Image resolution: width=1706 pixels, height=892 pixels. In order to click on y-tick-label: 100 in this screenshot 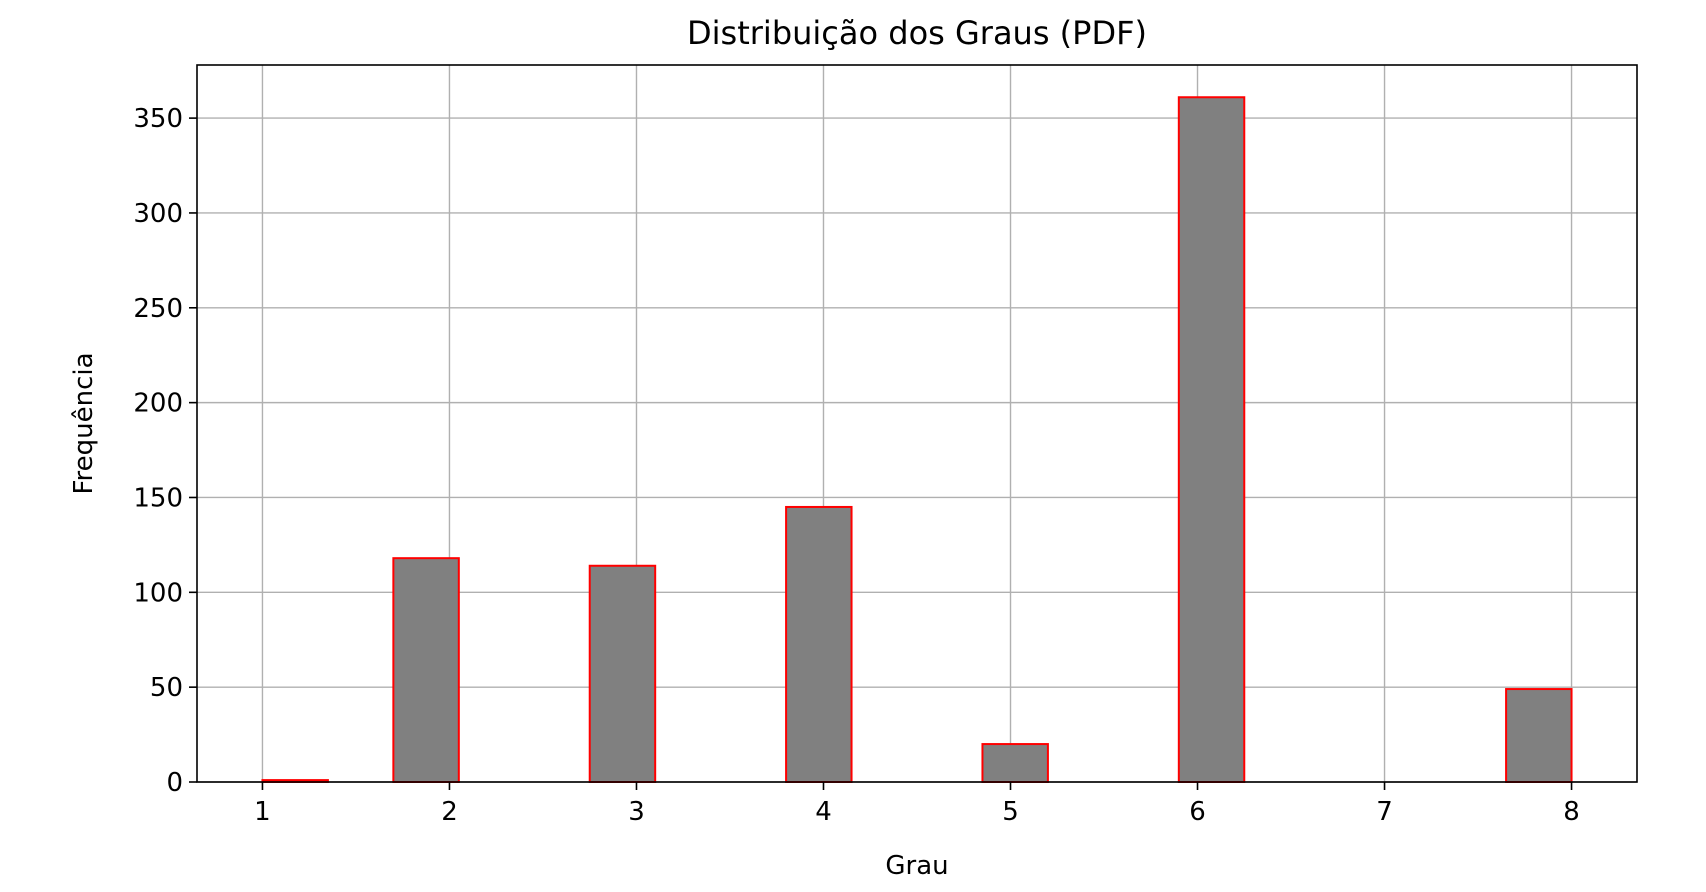, I will do `click(158, 593)`.